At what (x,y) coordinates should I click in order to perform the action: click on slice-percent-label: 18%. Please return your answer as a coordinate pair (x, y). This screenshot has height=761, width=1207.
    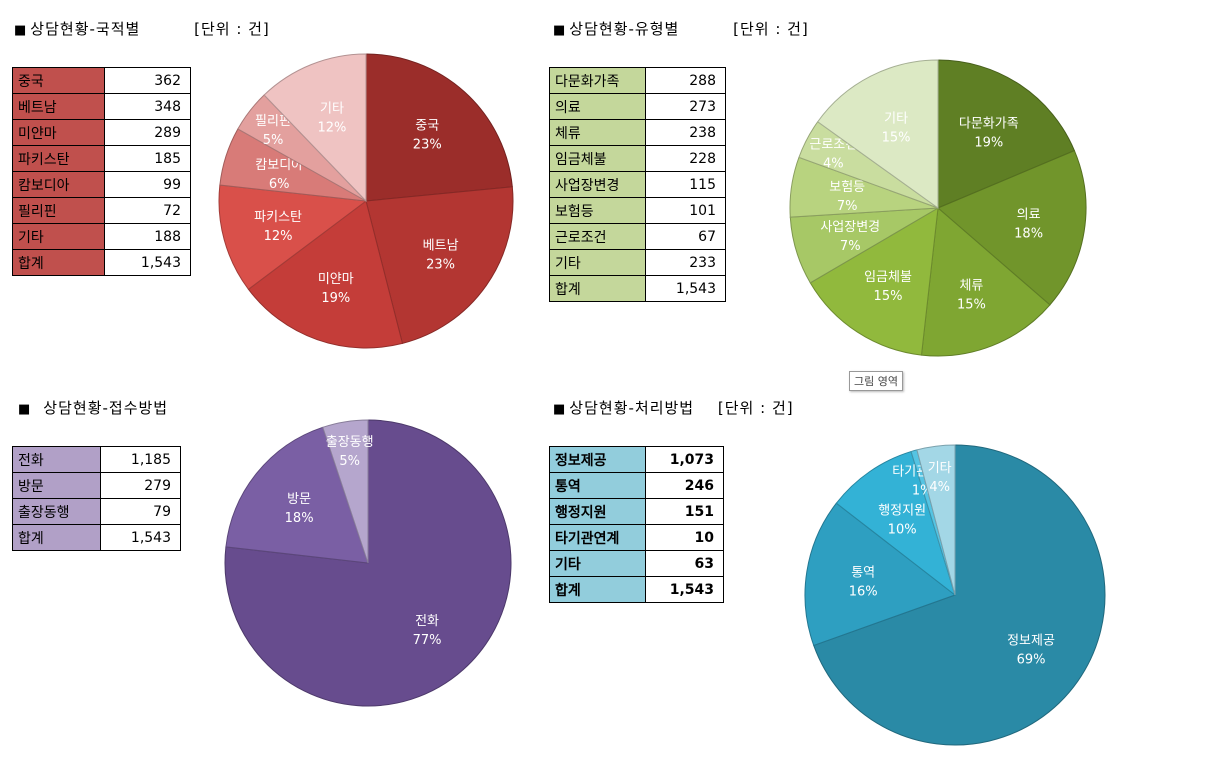
    Looking at the image, I should click on (1028, 233).